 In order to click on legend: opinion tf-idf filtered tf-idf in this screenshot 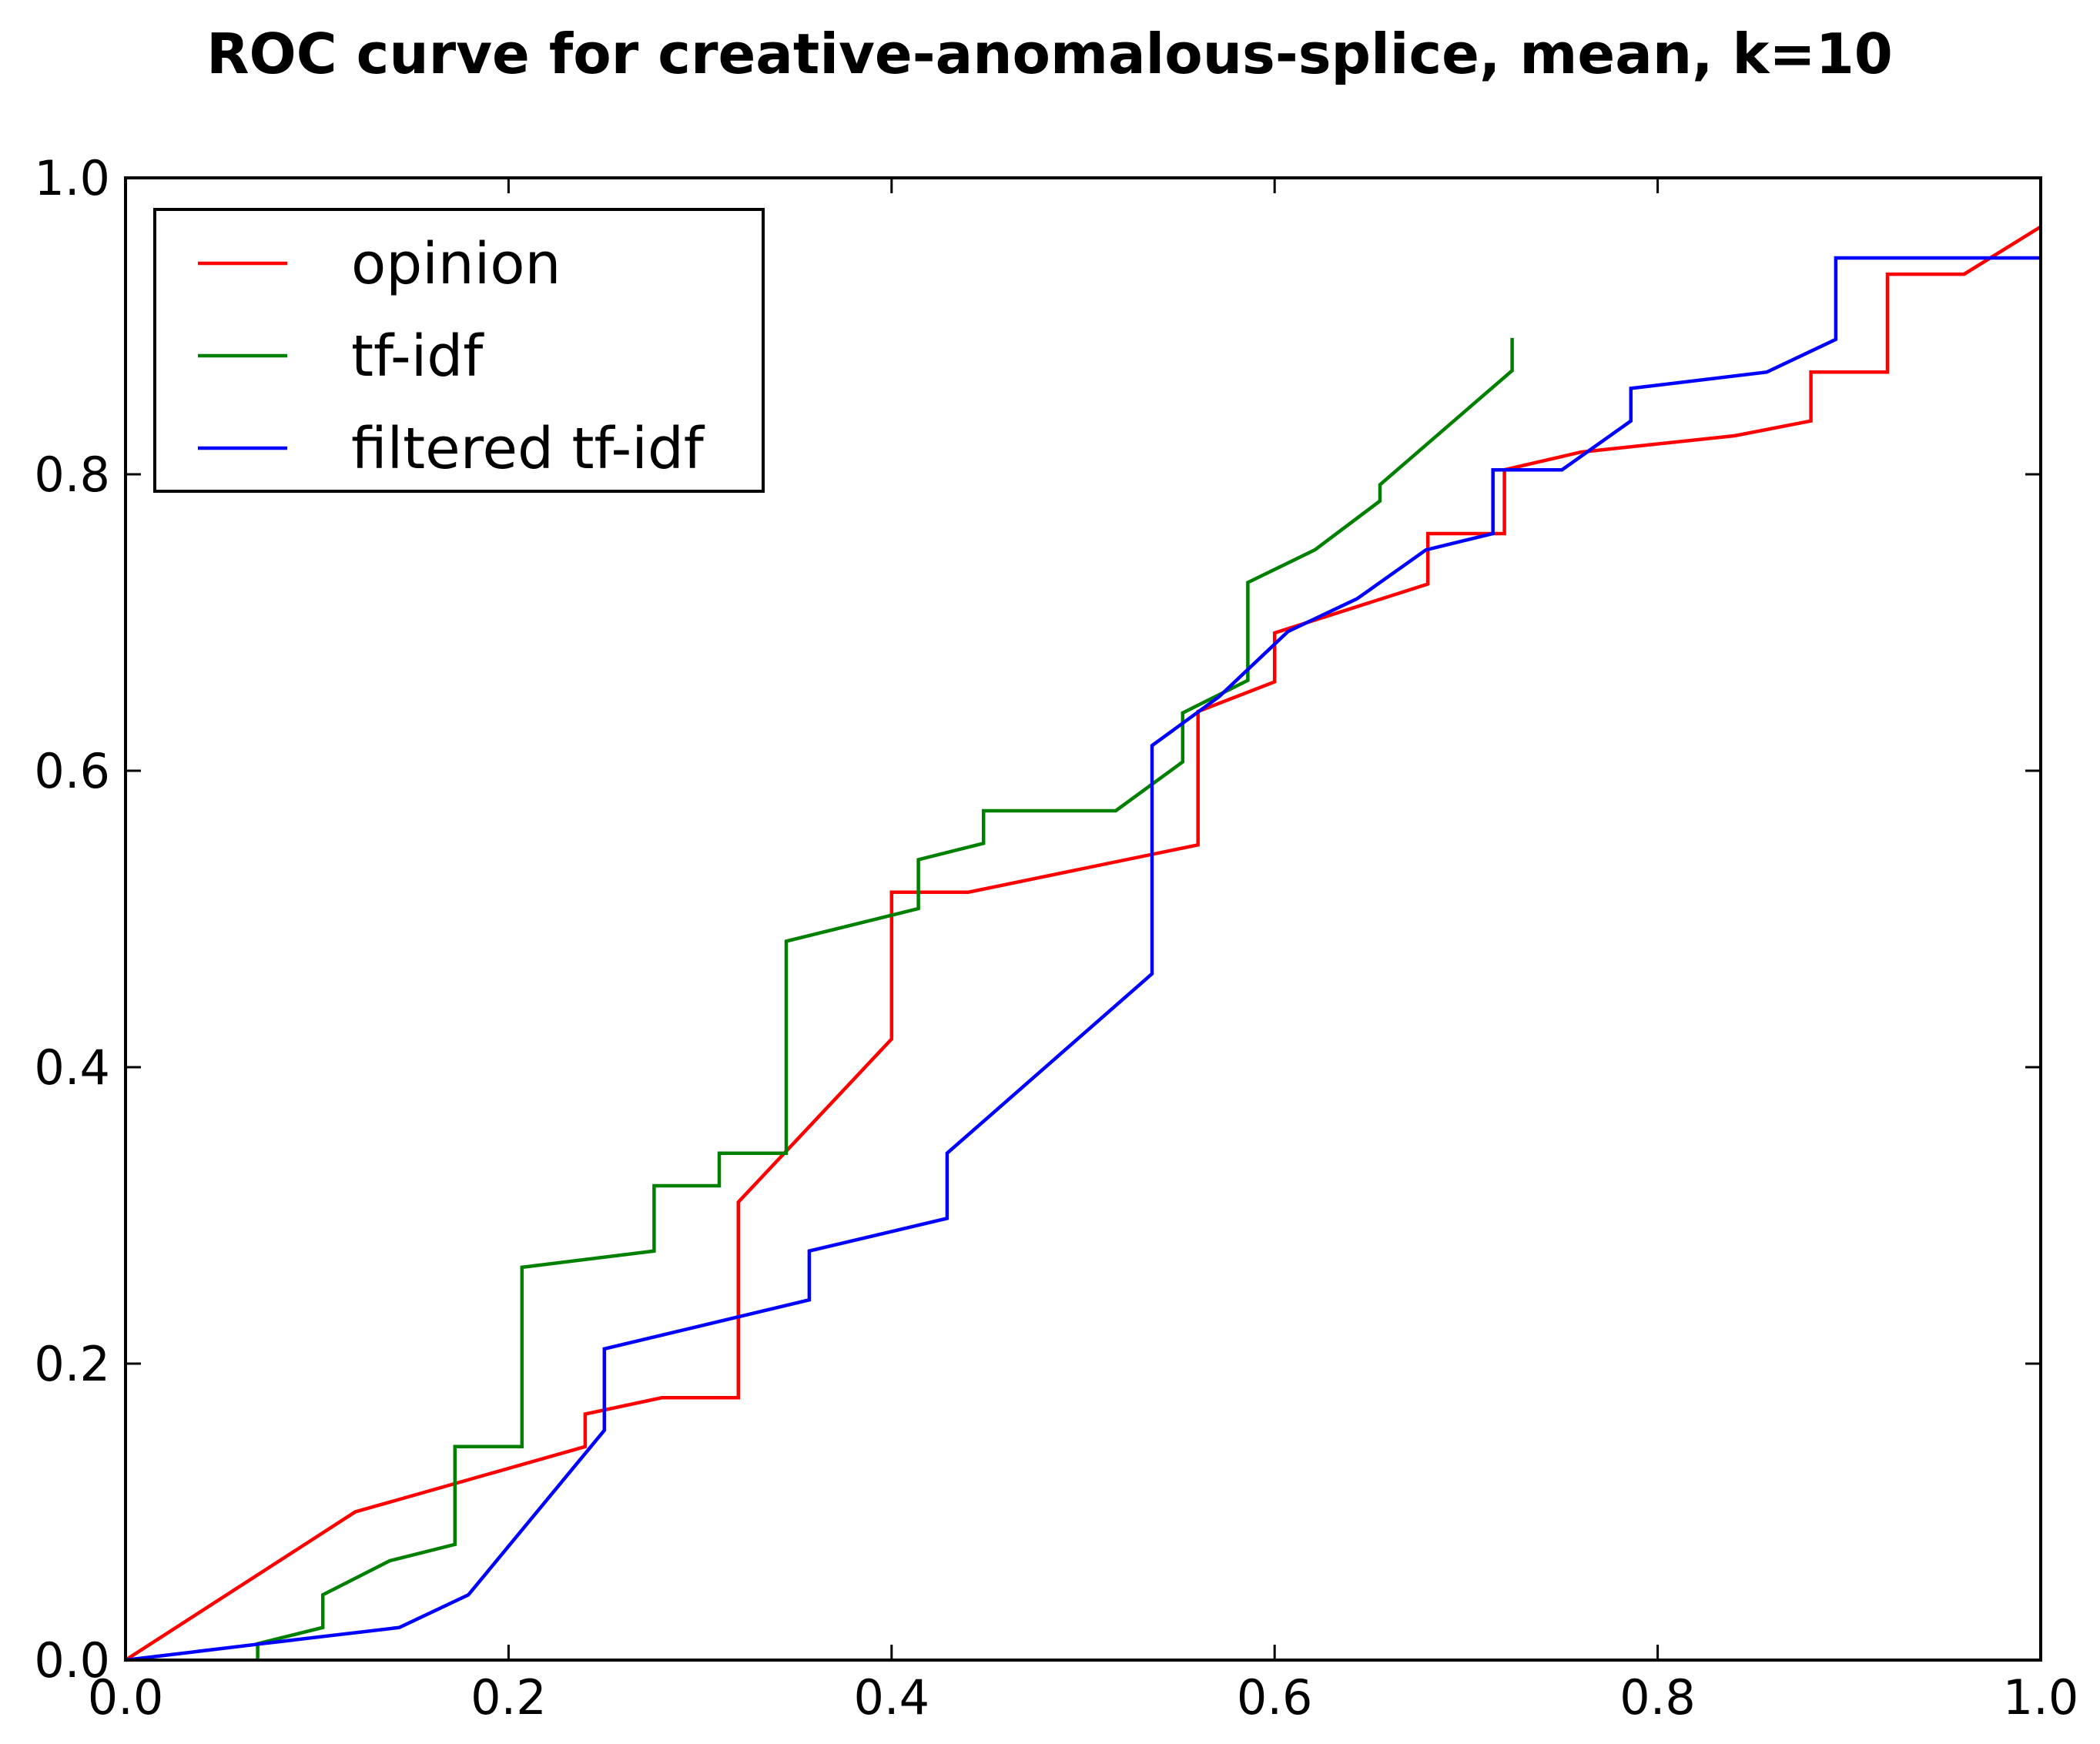, I will do `click(459, 350)`.